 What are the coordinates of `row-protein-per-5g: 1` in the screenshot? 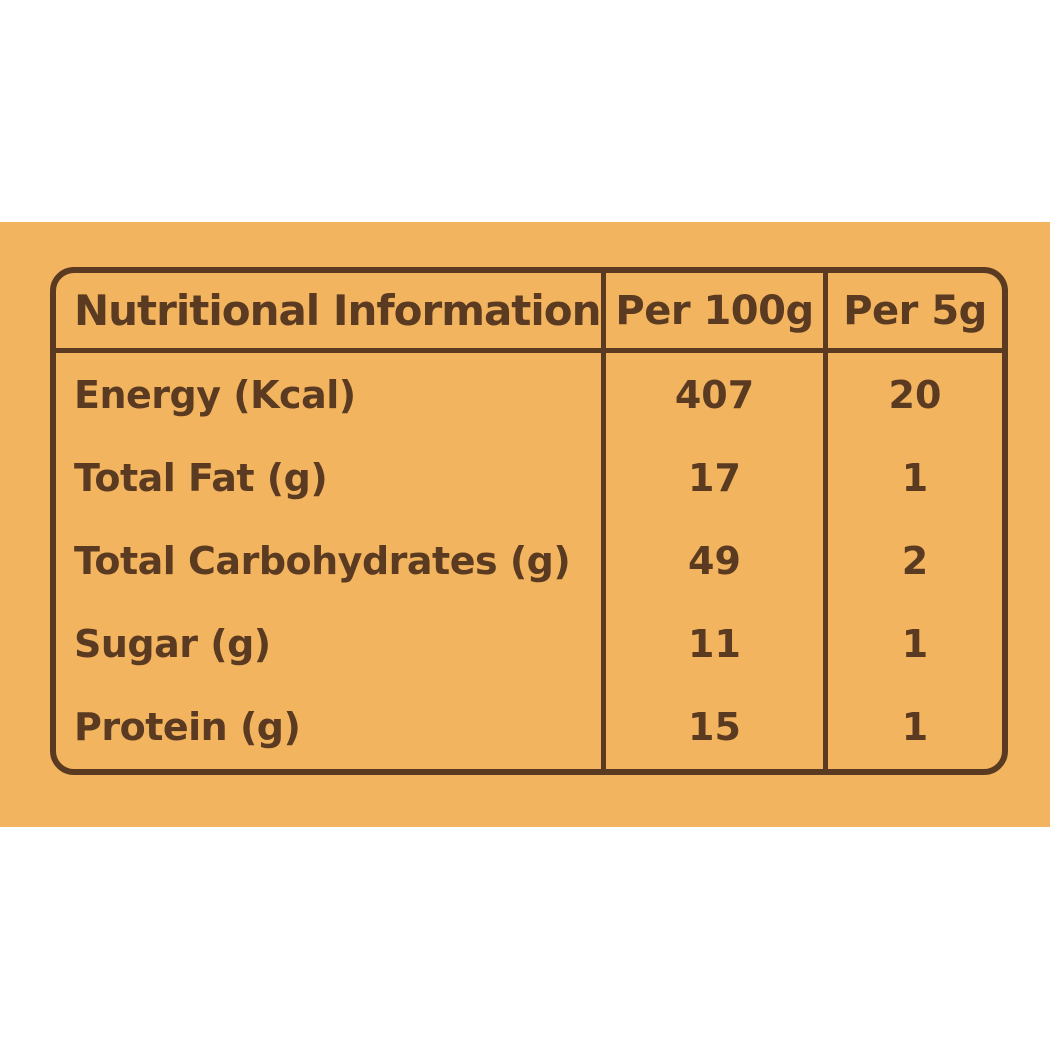 It's located at (915, 727).